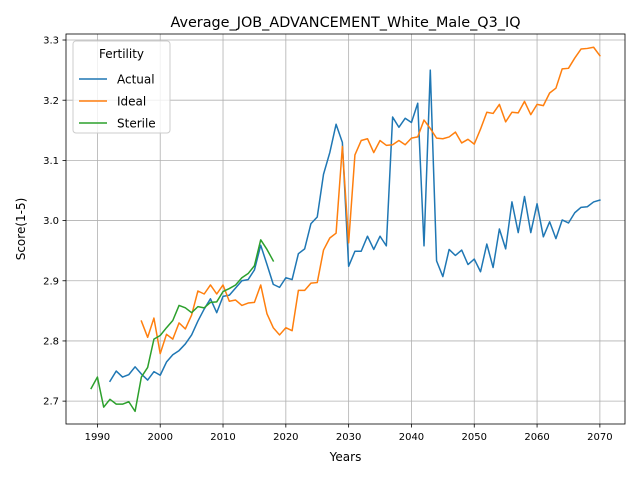 Image resolution: width=640 pixels, height=480 pixels. Describe the element at coordinates (51, 342) in the screenshot. I see `y-tick-label: 2.8` at that location.